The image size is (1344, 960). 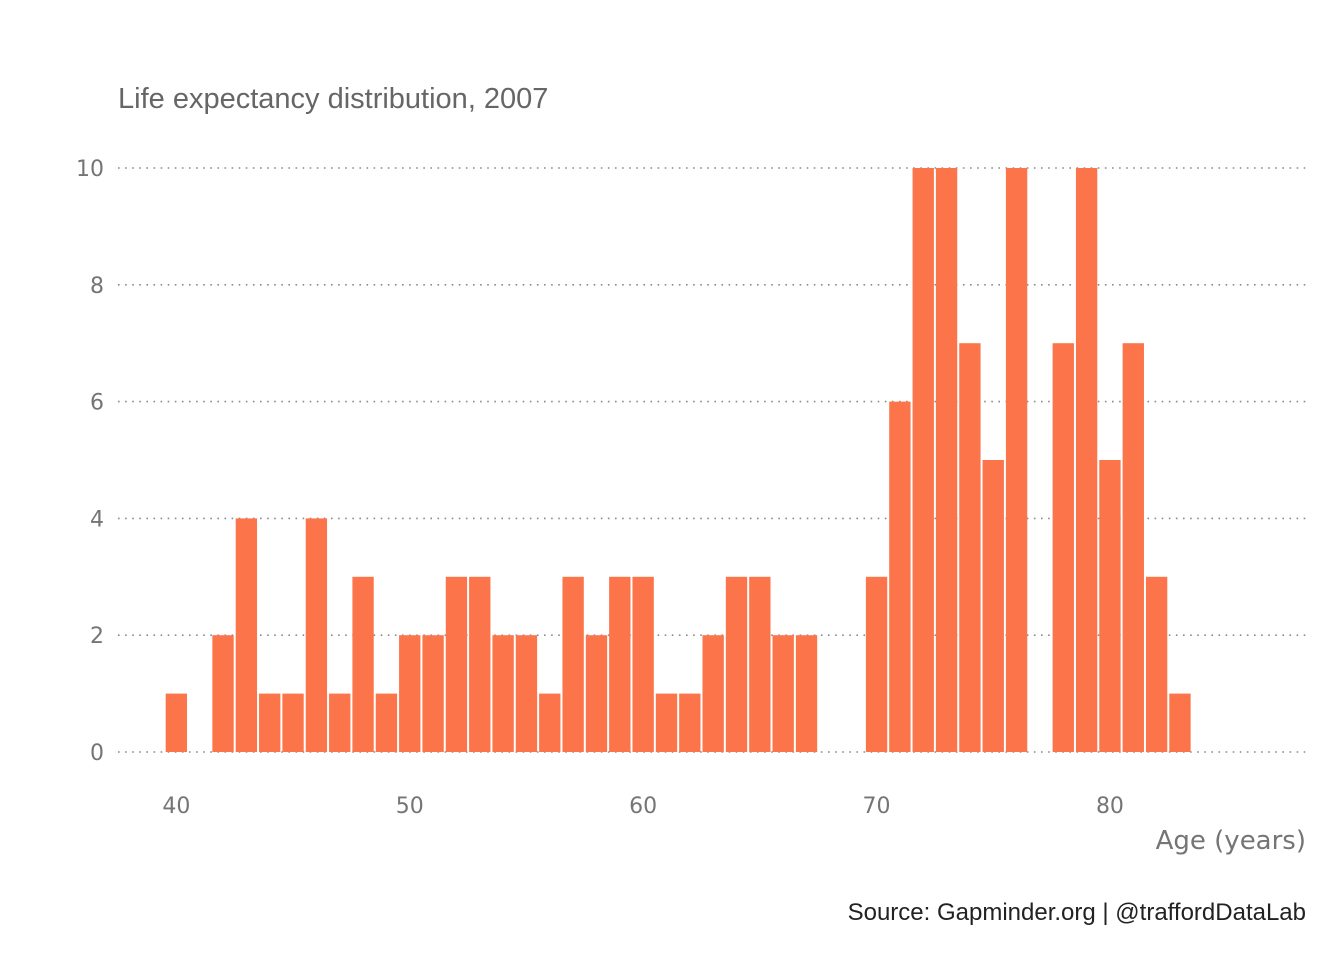 I want to click on y-tick-label: 4, so click(x=97, y=519).